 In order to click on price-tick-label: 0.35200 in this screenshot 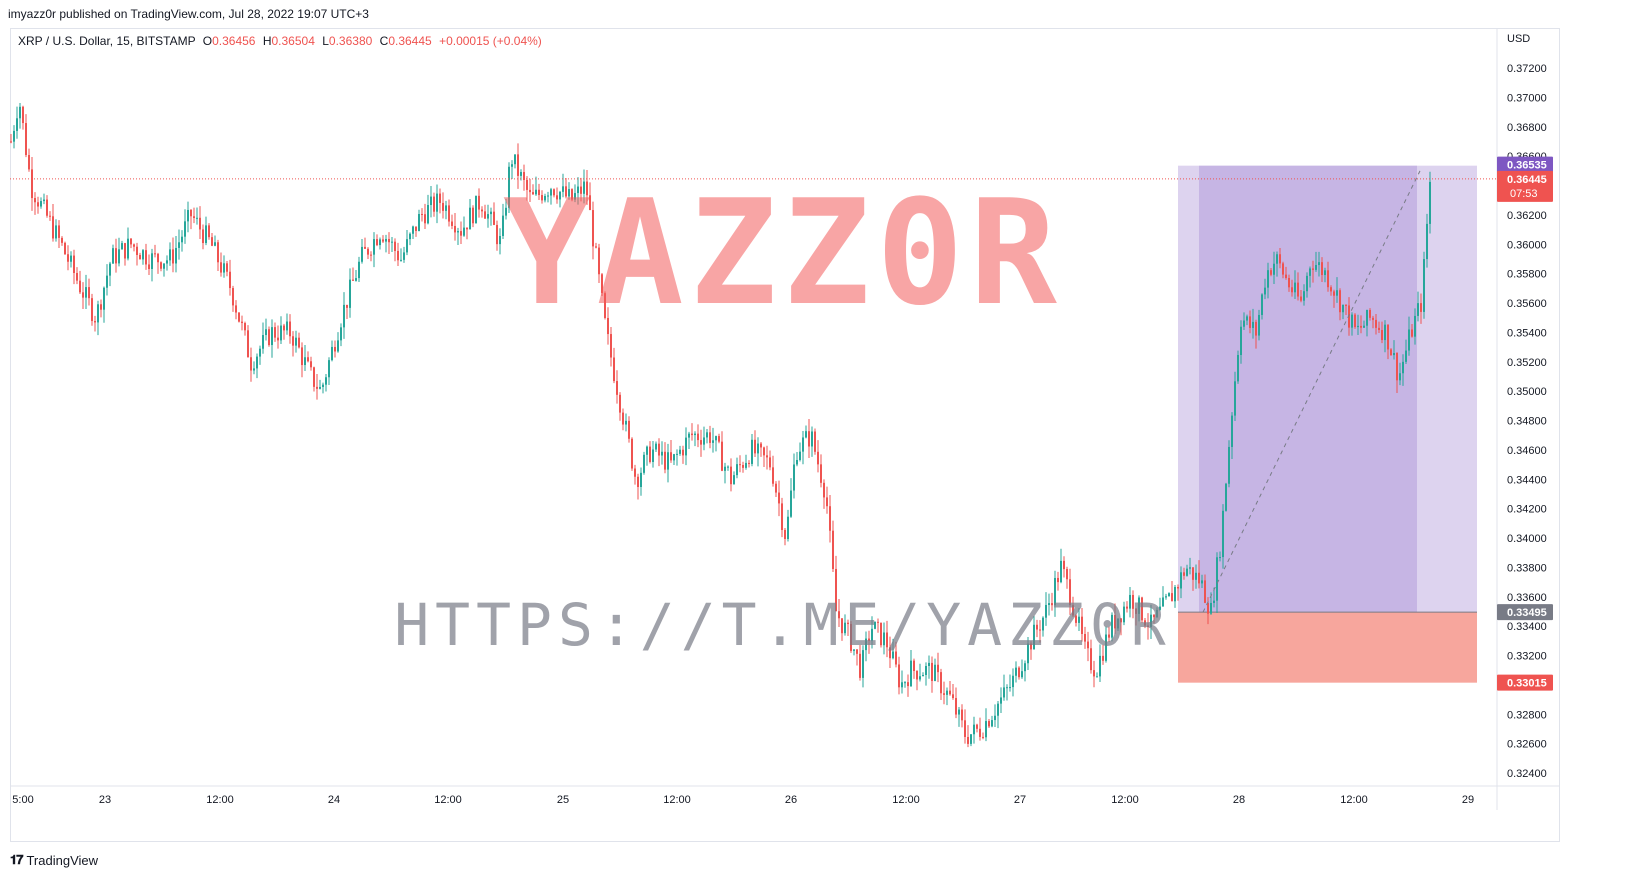, I will do `click(1527, 363)`.